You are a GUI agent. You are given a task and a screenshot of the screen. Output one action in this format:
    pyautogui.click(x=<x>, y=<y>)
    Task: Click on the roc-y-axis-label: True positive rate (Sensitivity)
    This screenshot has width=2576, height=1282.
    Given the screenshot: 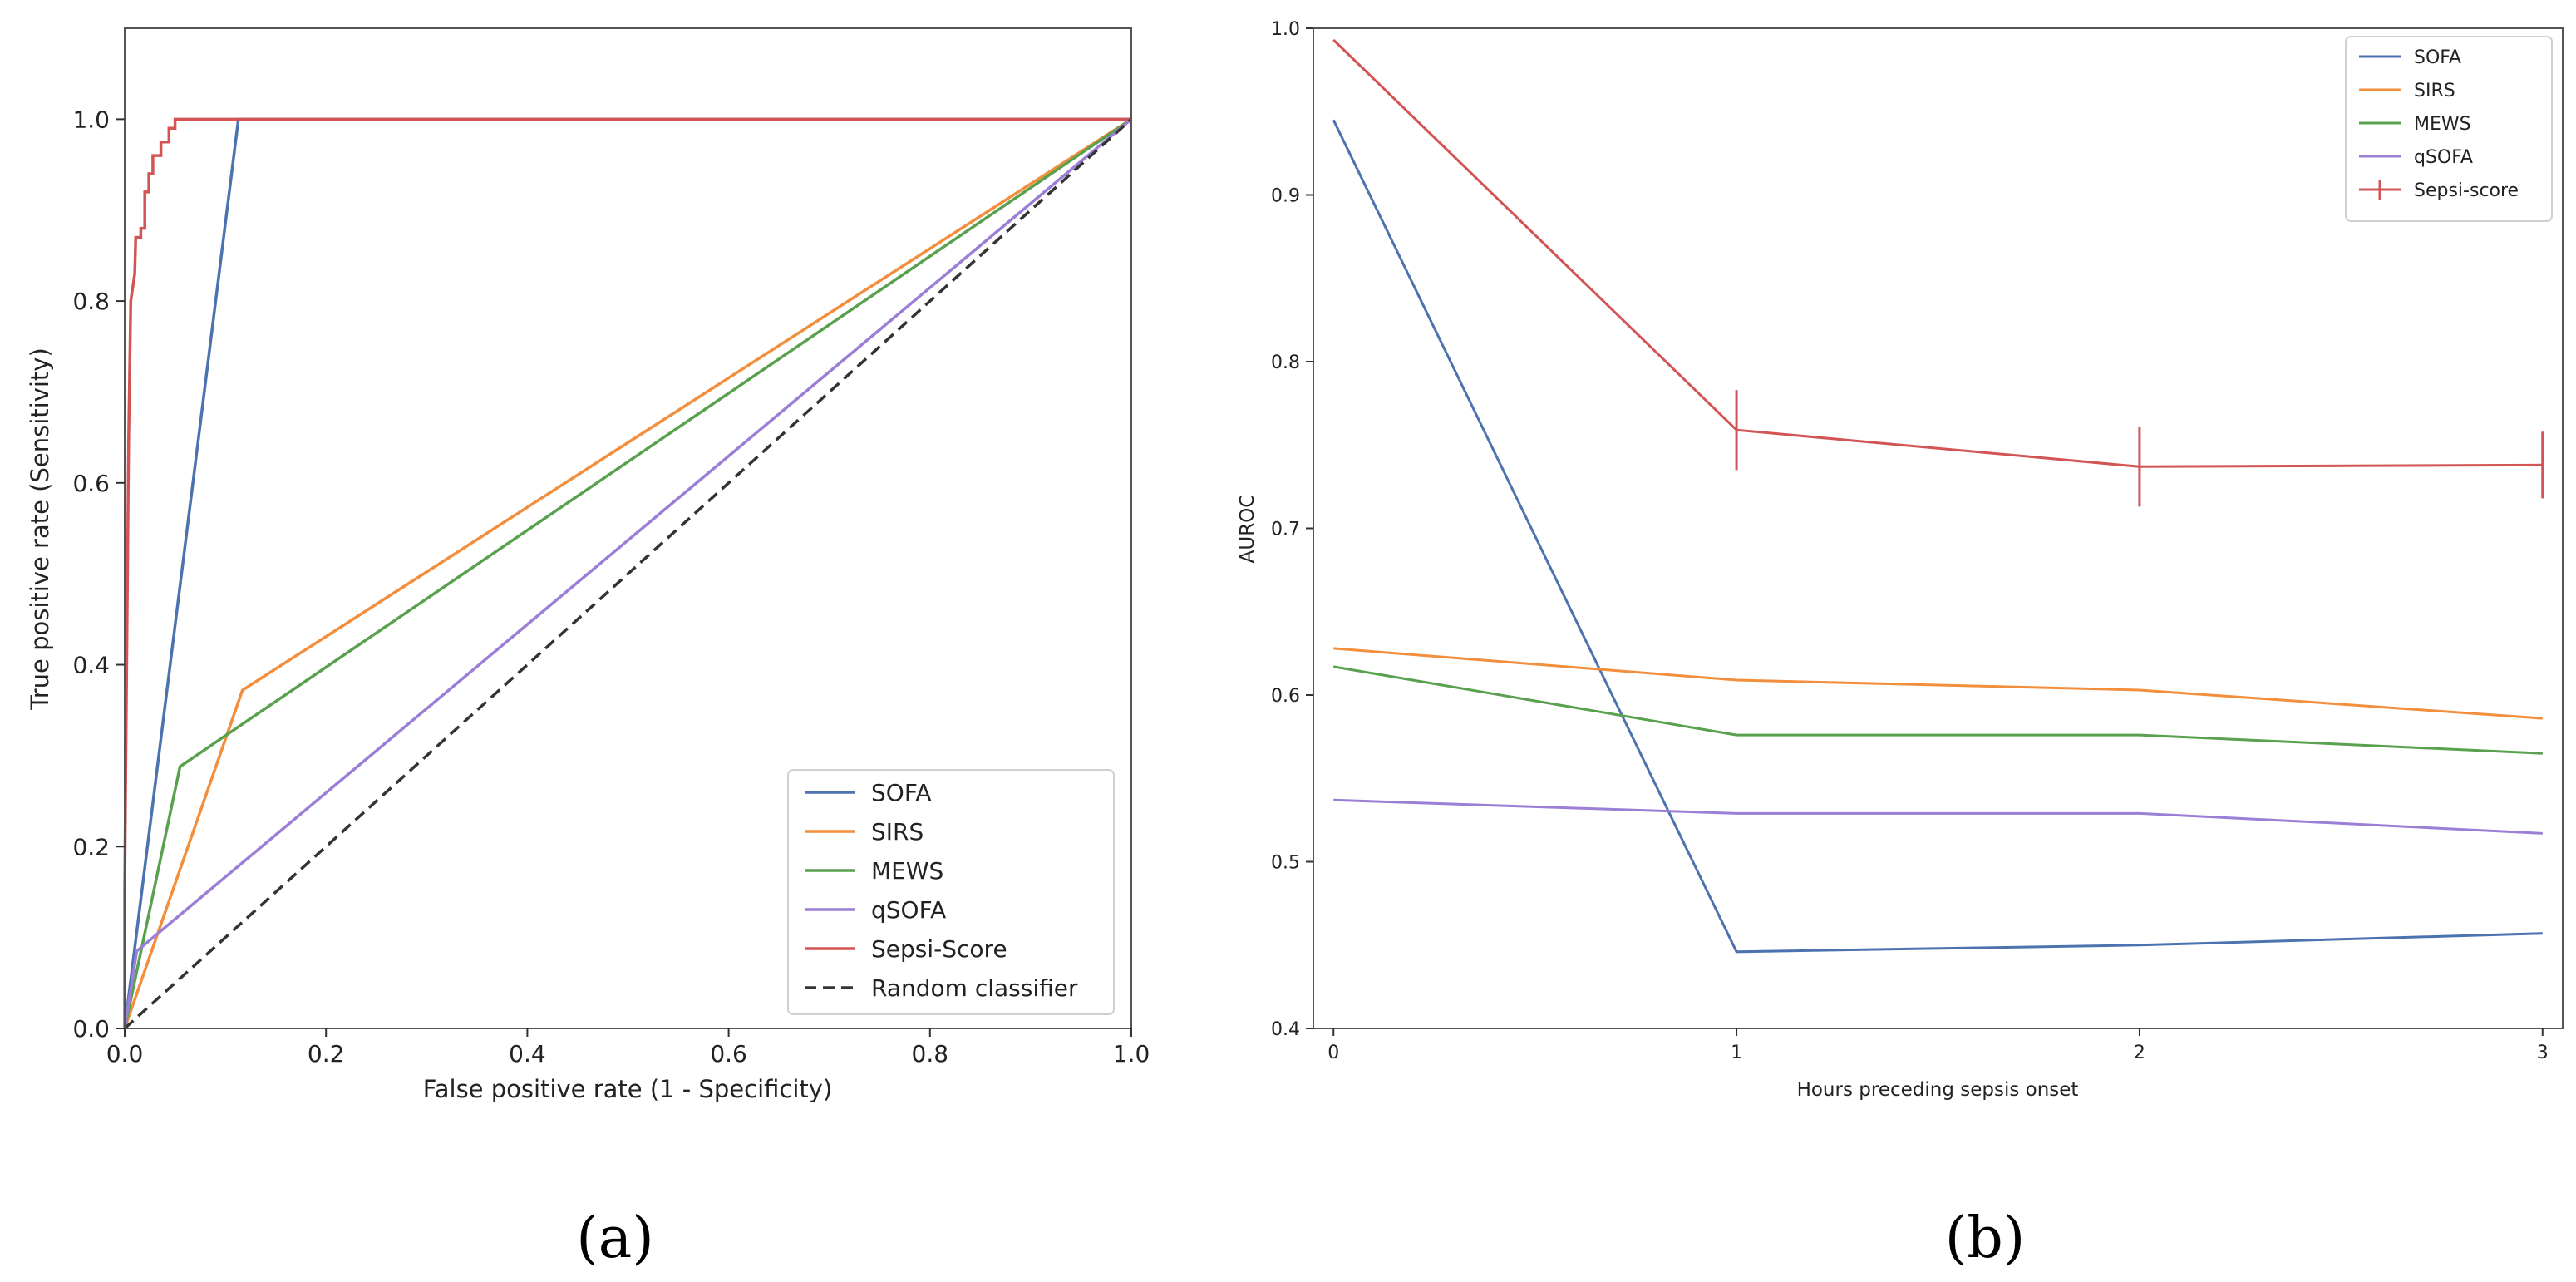 What is the action you would take?
    pyautogui.click(x=40, y=529)
    